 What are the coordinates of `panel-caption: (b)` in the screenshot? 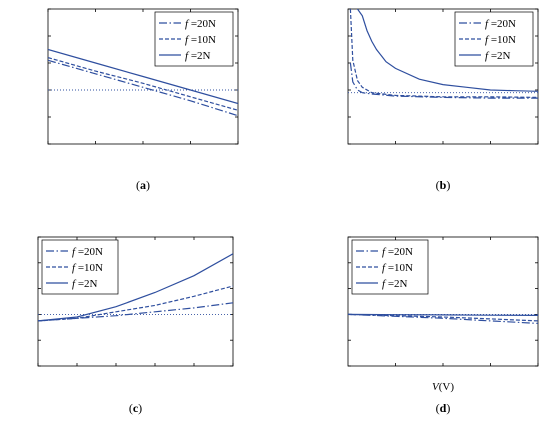 It's located at (443, 185).